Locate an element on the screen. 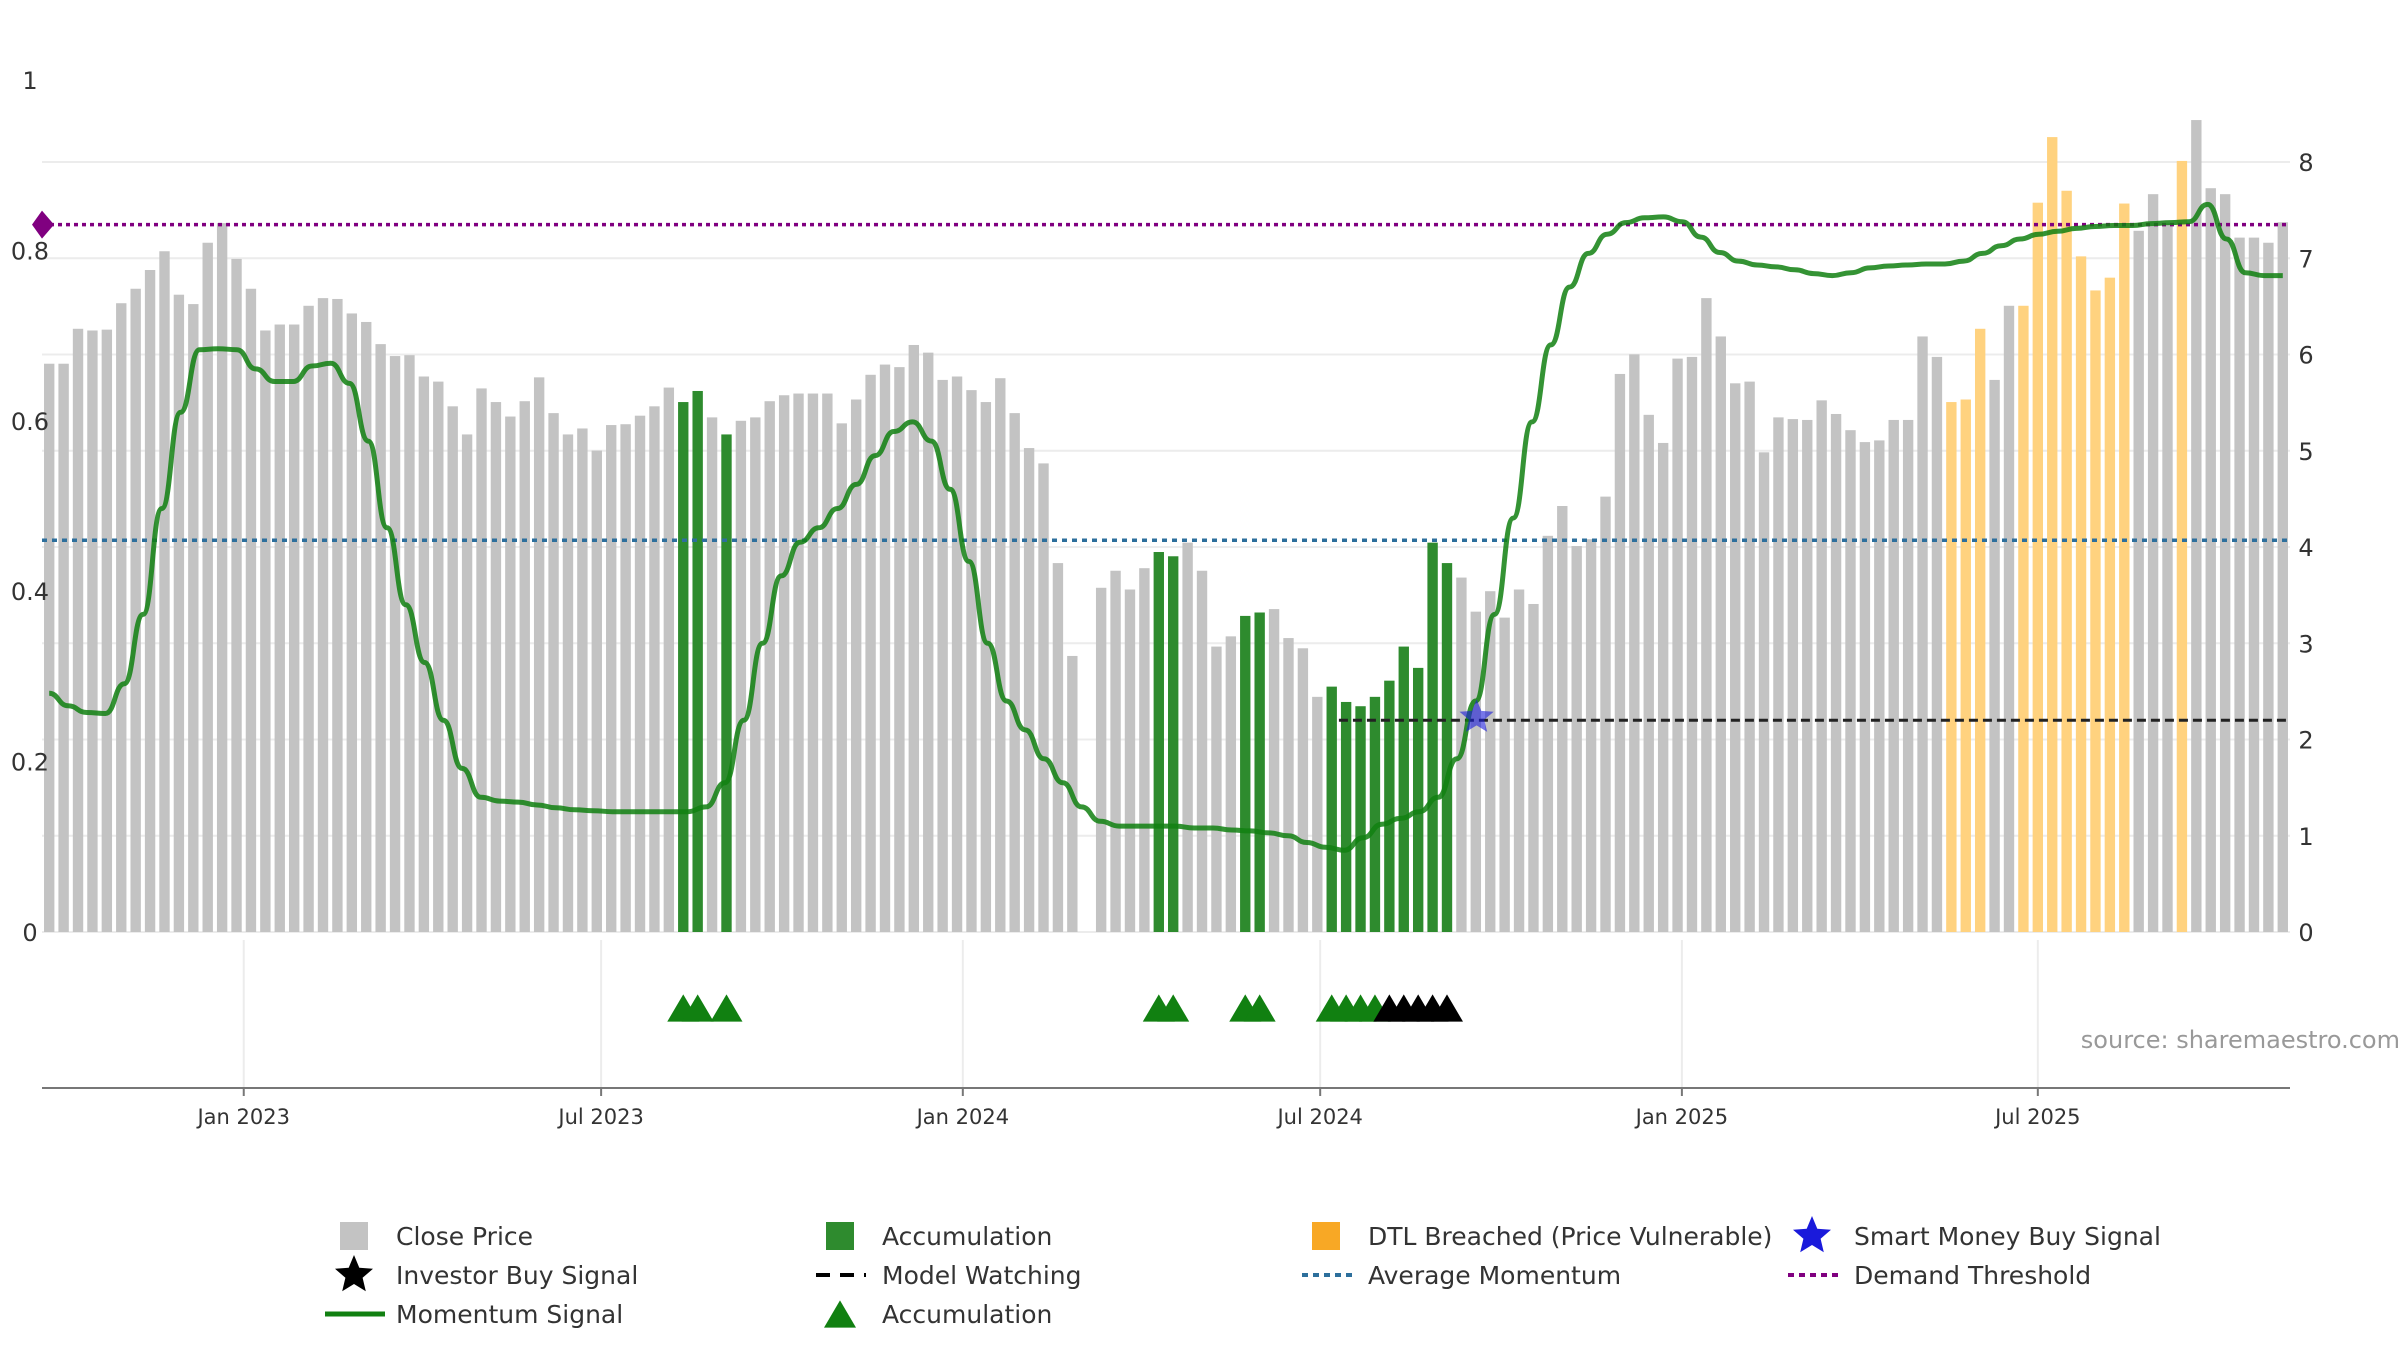  legend-label: Demand Threshold is located at coordinates (1972, 1275).